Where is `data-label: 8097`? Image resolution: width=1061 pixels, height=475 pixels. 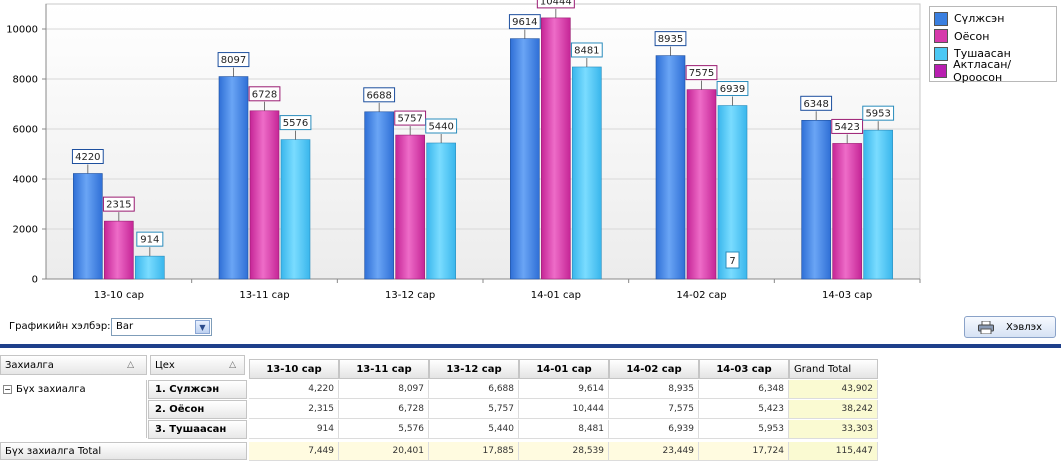
data-label: 8097 is located at coordinates (233, 60).